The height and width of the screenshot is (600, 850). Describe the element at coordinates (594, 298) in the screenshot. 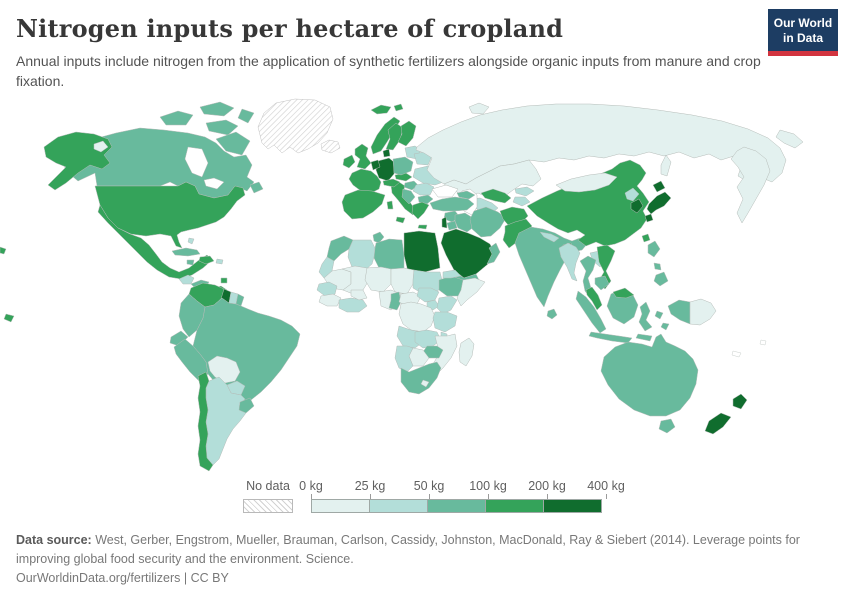

I see `country-malay-peninsula` at that location.